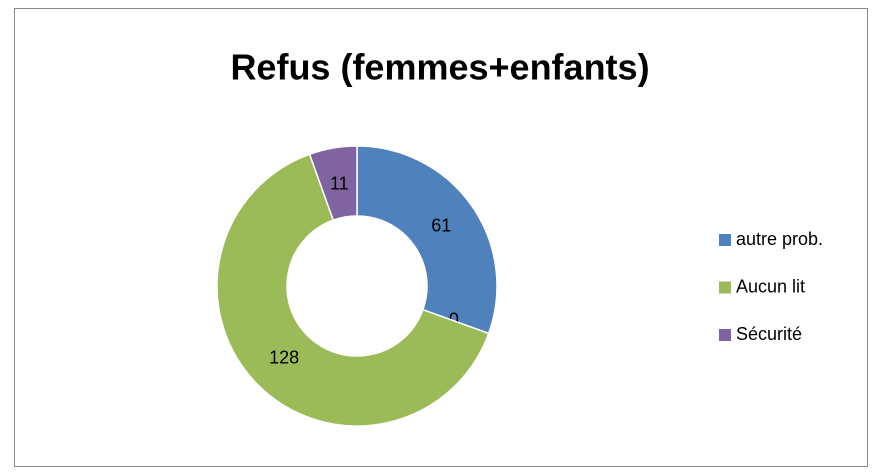  I want to click on data-label: 0, so click(454, 320).